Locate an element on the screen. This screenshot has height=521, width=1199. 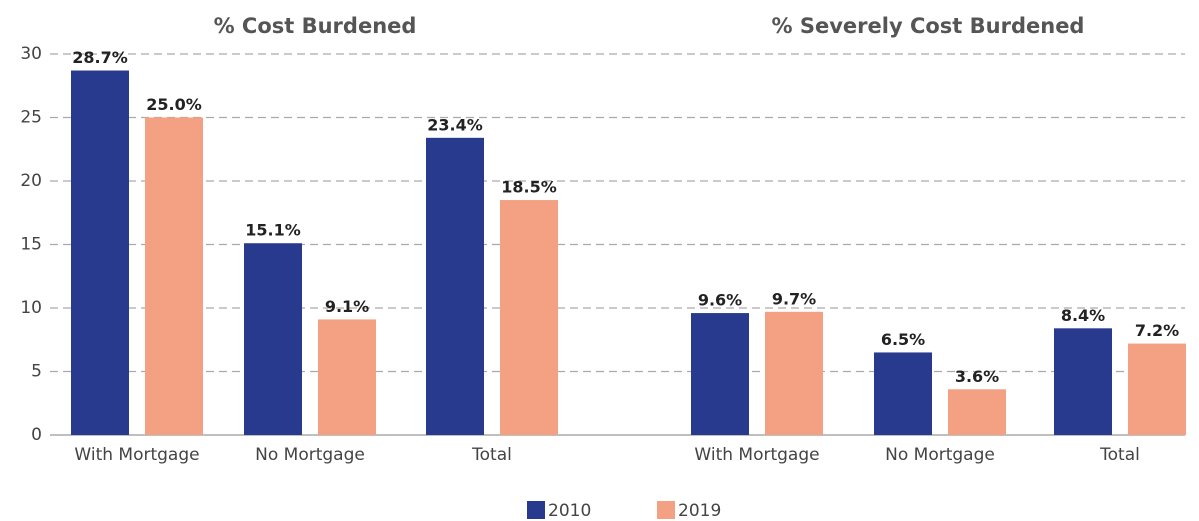
data-label: 9.7% is located at coordinates (794, 298).